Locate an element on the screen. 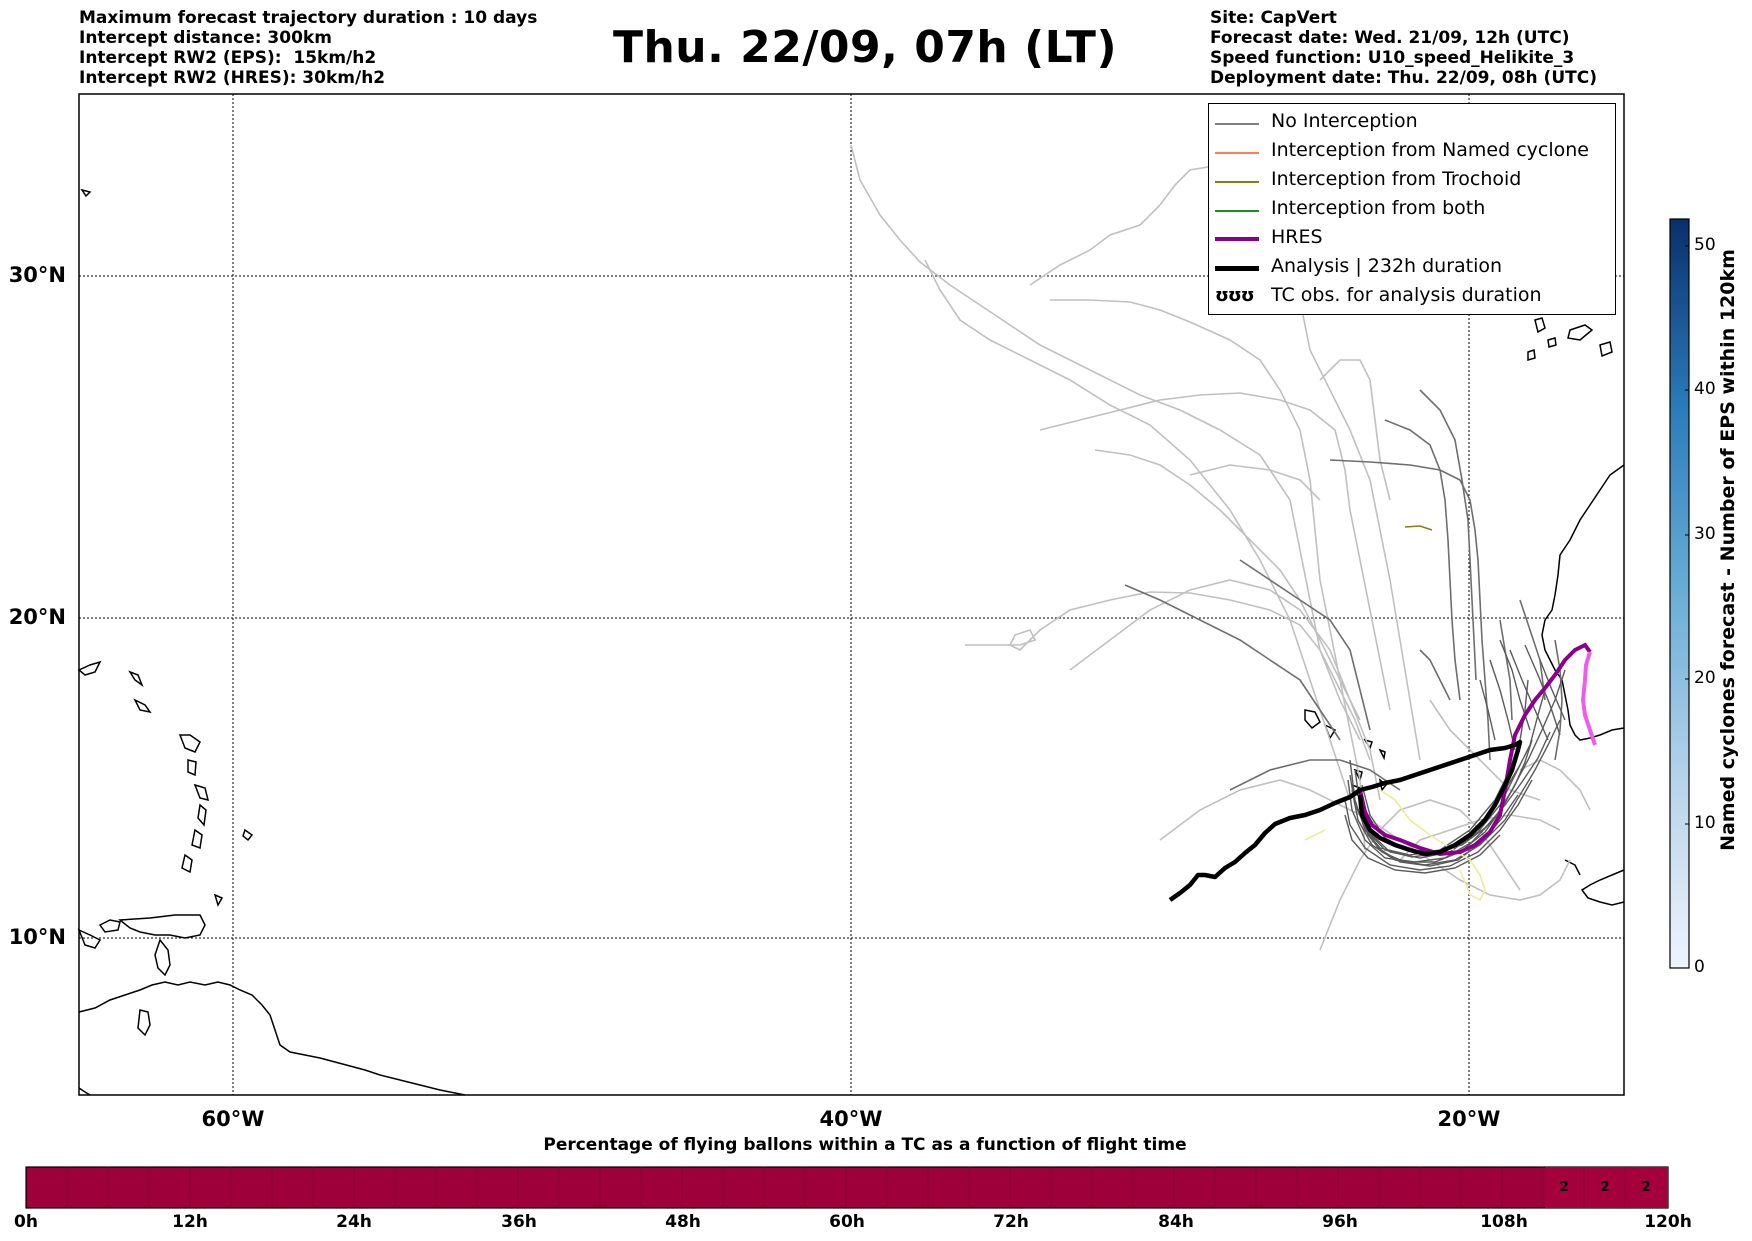 The height and width of the screenshot is (1241, 1752). lat-label: 20°N is located at coordinates (37, 617).